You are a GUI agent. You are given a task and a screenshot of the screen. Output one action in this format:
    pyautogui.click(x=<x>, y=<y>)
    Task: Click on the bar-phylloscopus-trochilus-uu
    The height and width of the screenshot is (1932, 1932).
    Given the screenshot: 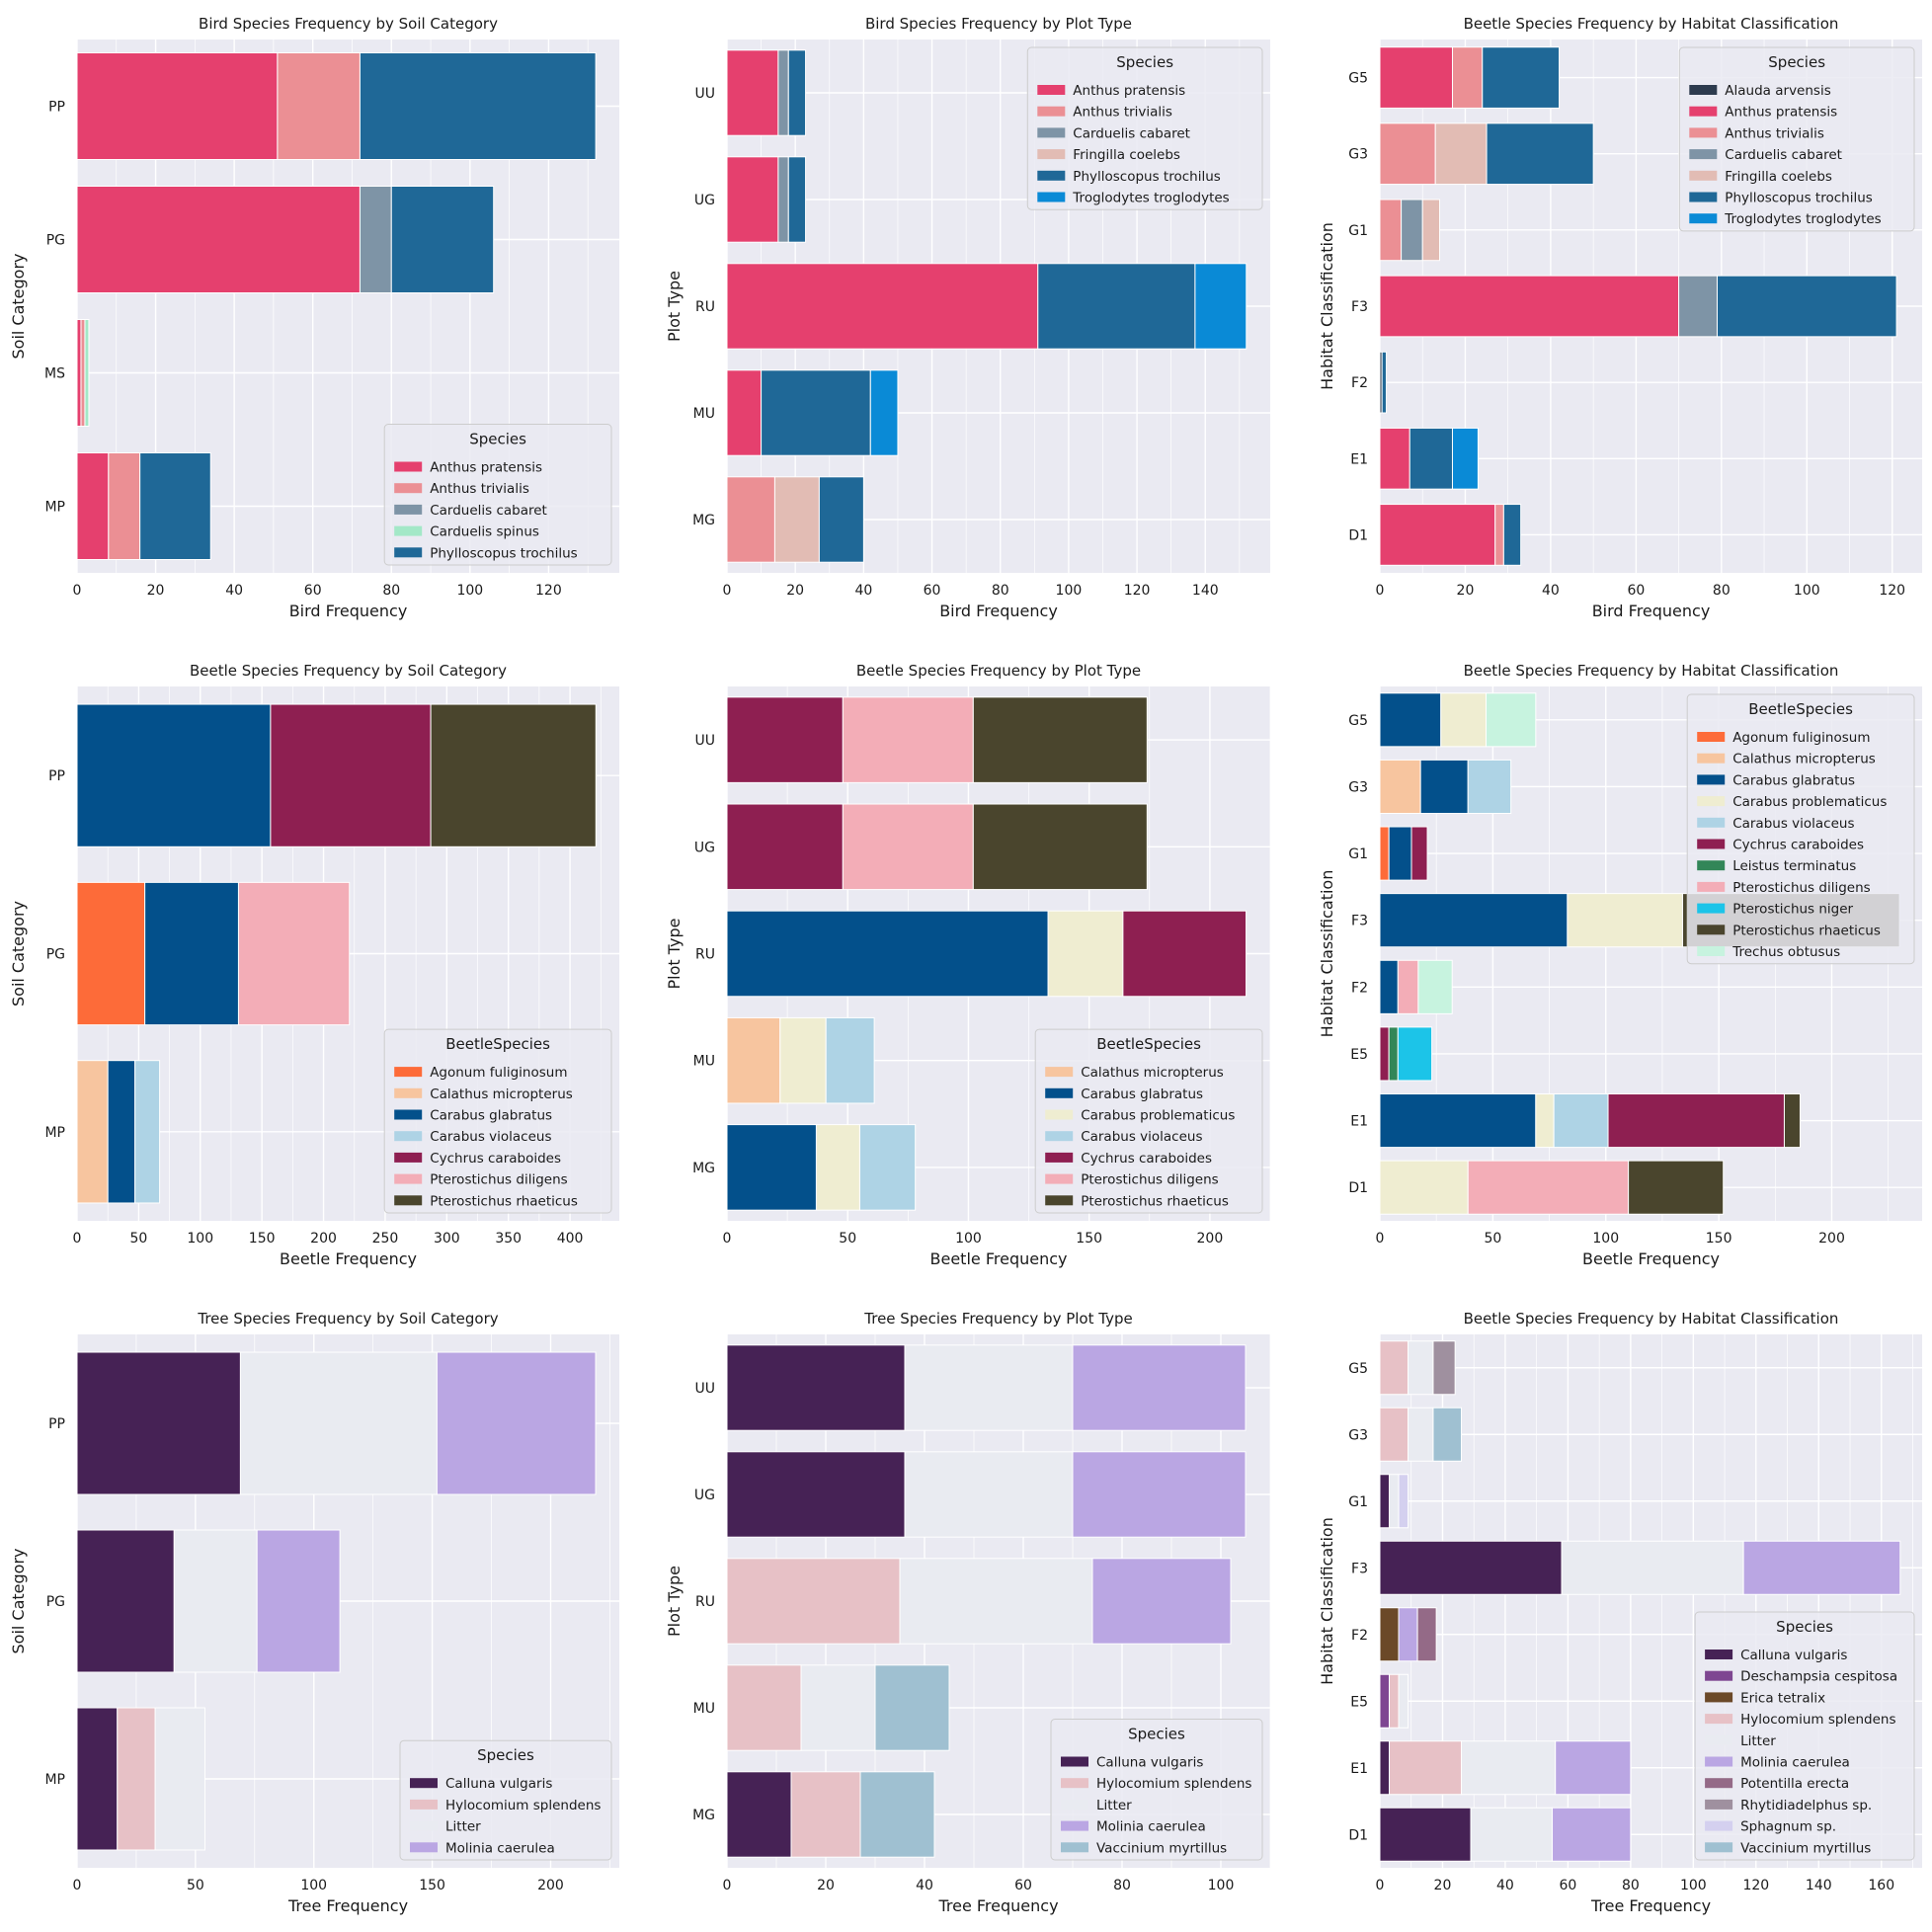 What is the action you would take?
    pyautogui.click(x=797, y=92)
    